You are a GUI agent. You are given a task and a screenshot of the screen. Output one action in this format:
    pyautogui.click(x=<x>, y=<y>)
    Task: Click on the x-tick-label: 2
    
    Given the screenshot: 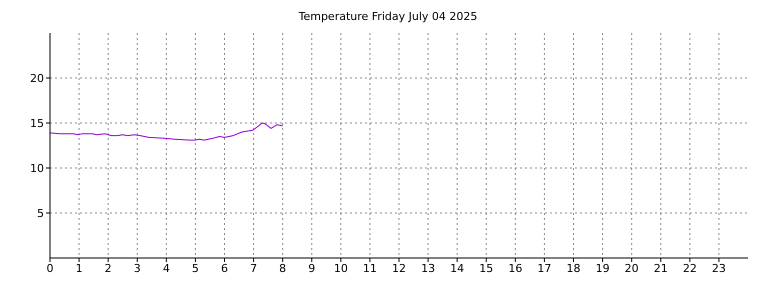 What is the action you would take?
    pyautogui.click(x=108, y=268)
    